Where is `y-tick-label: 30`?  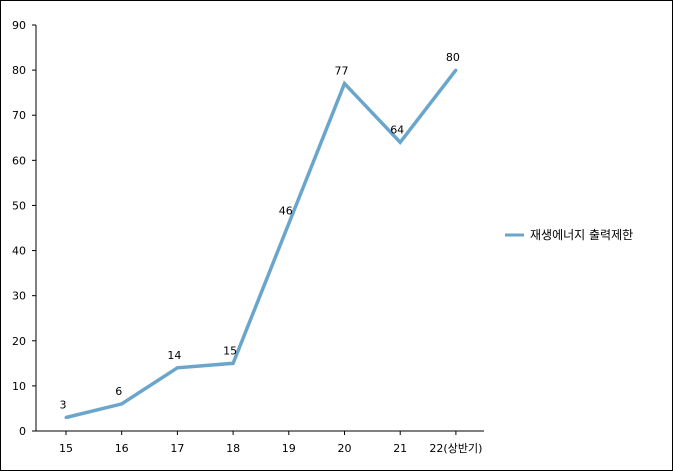
y-tick-label: 30 is located at coordinates (19, 296).